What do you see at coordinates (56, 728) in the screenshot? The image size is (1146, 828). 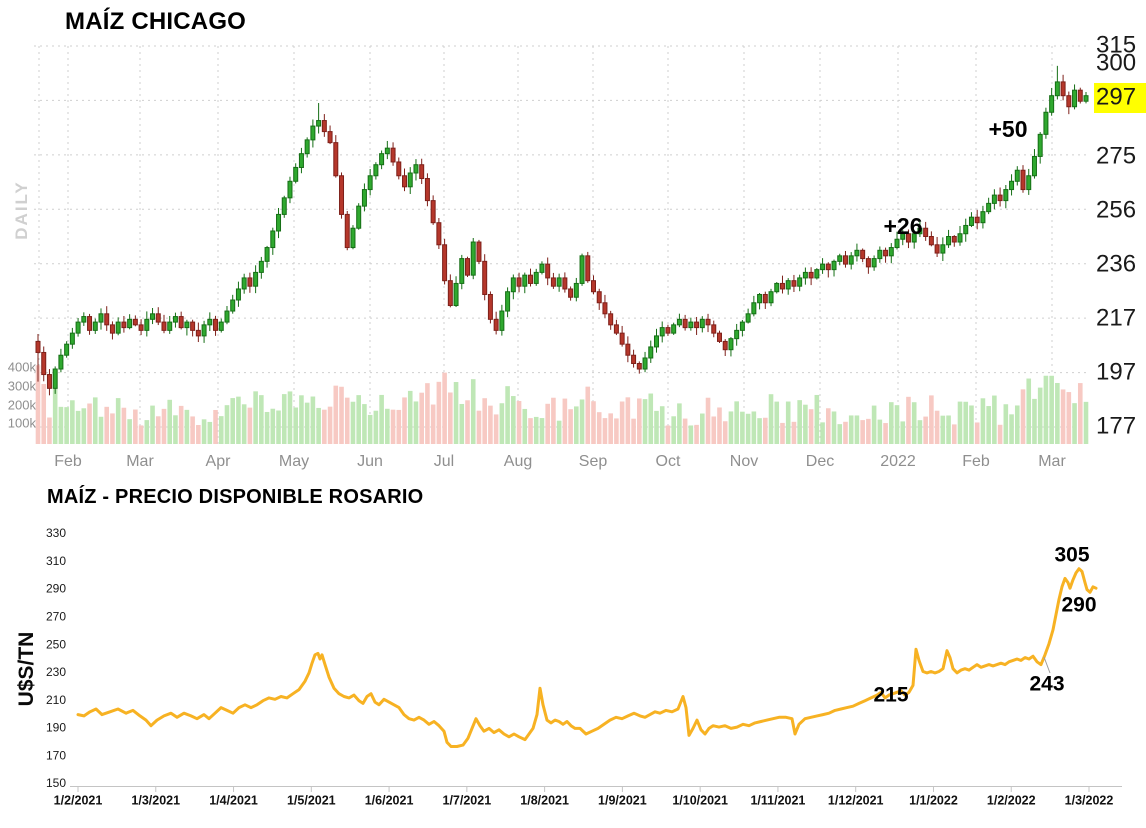 I see `y-tick-label: 190` at bounding box center [56, 728].